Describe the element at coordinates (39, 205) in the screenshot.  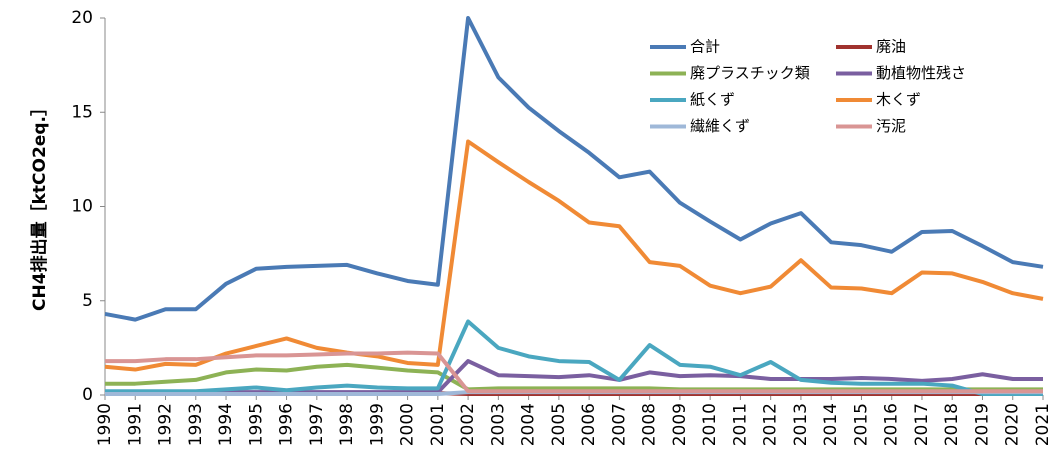
I see `y-axis-label: CH4排出量［ktCO2eq.］` at that location.